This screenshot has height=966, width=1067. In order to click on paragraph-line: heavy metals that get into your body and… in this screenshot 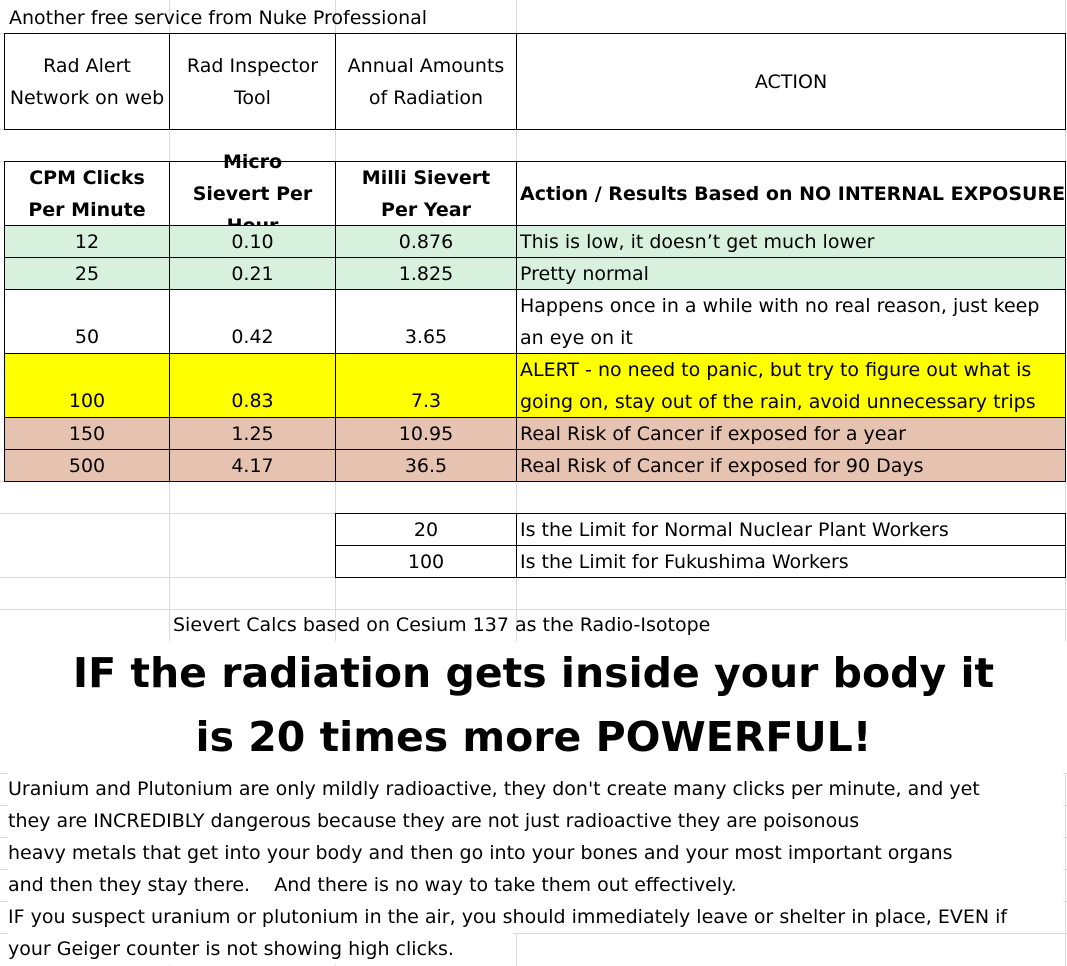, I will do `click(535, 853)`.